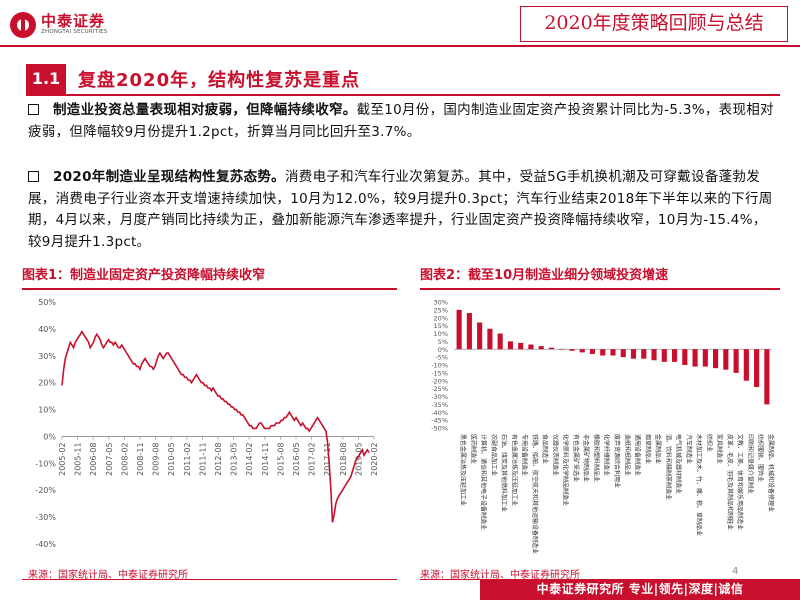 Image resolution: width=800 pixels, height=600 pixels. I want to click on category-label: 废弃资源综合利用业, so click(617, 461).